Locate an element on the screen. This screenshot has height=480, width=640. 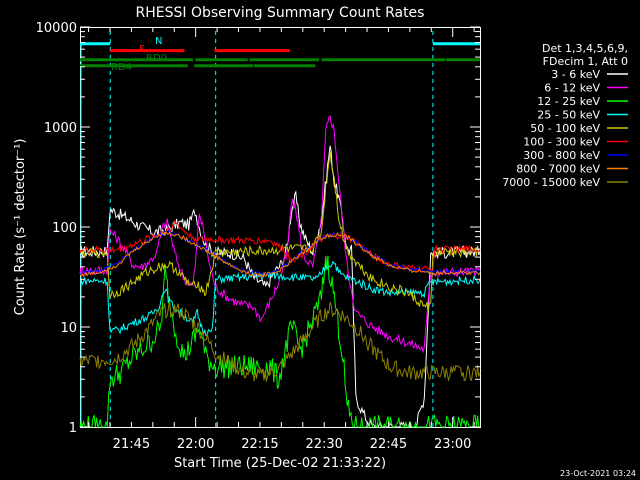
x-tick-label: 23:00 is located at coordinates (452, 444).